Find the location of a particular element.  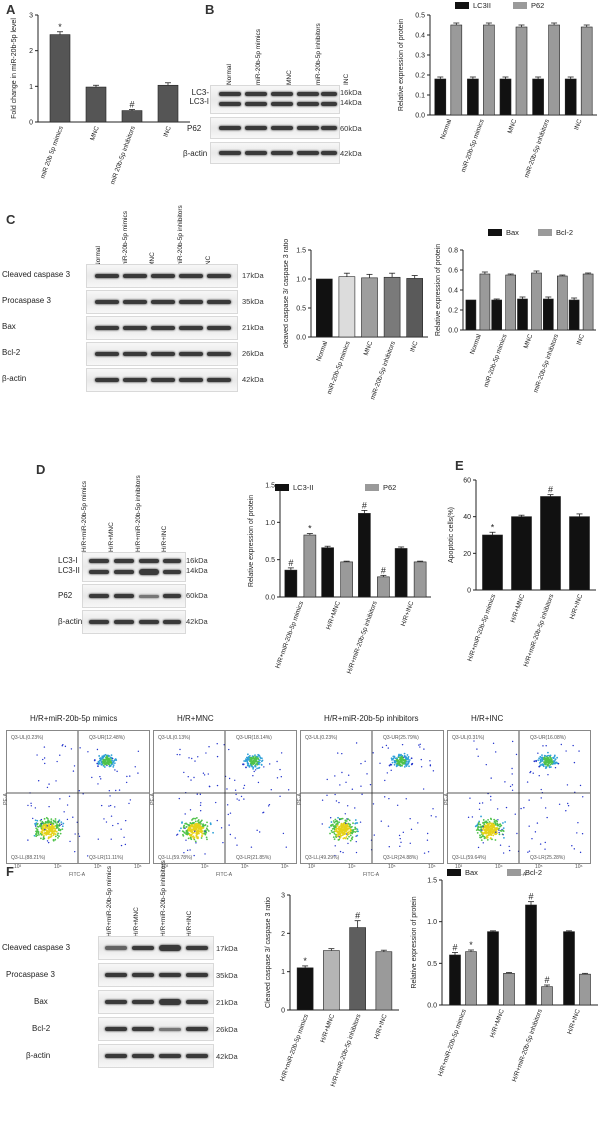

chart-c2-ytick-label: 0.8 is located at coordinates (453, 251).